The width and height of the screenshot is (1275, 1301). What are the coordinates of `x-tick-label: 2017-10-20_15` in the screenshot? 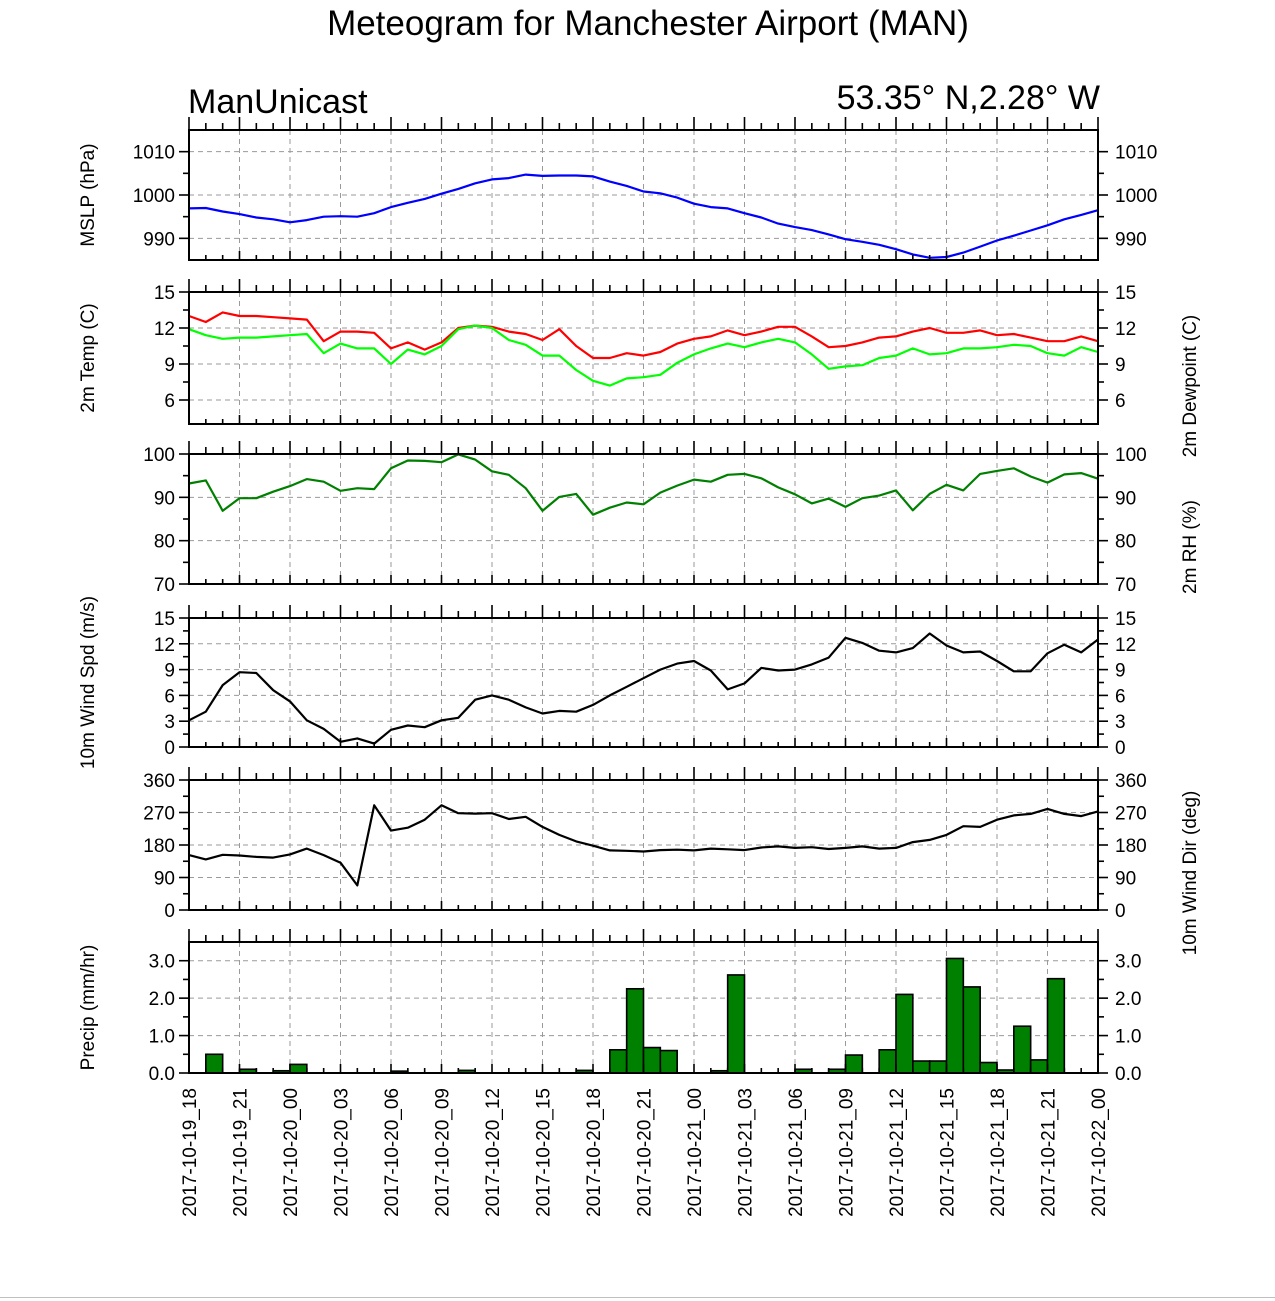 It's located at (544, 1152).